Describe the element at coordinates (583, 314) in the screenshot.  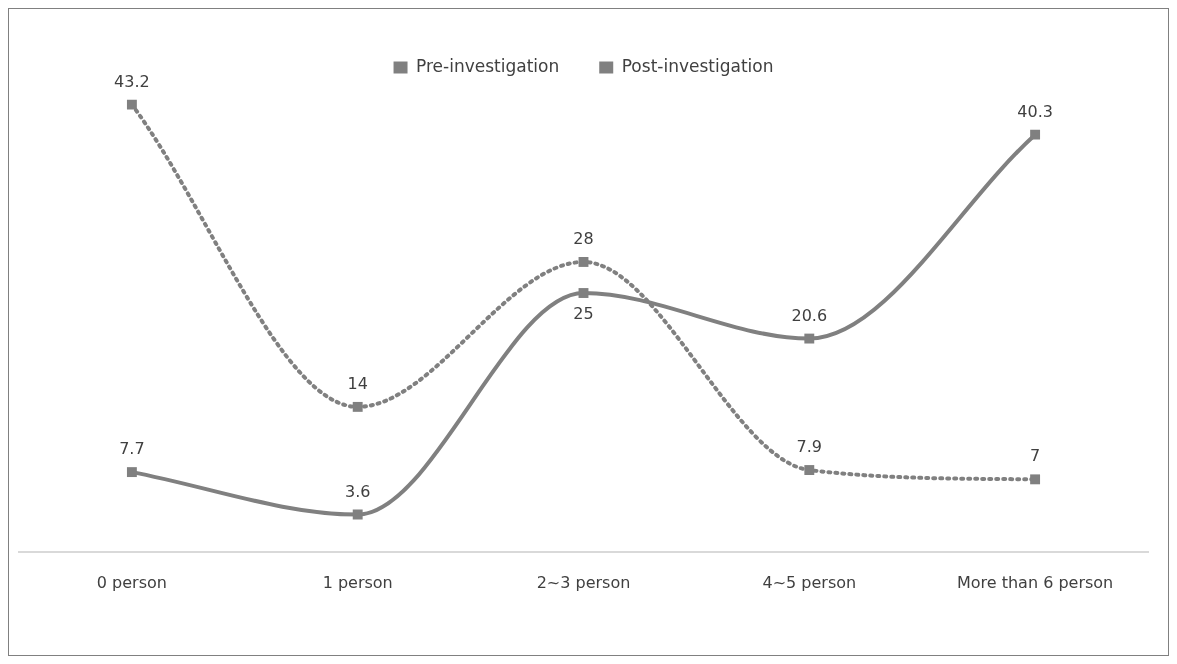
I see `data-label: 25` at that location.